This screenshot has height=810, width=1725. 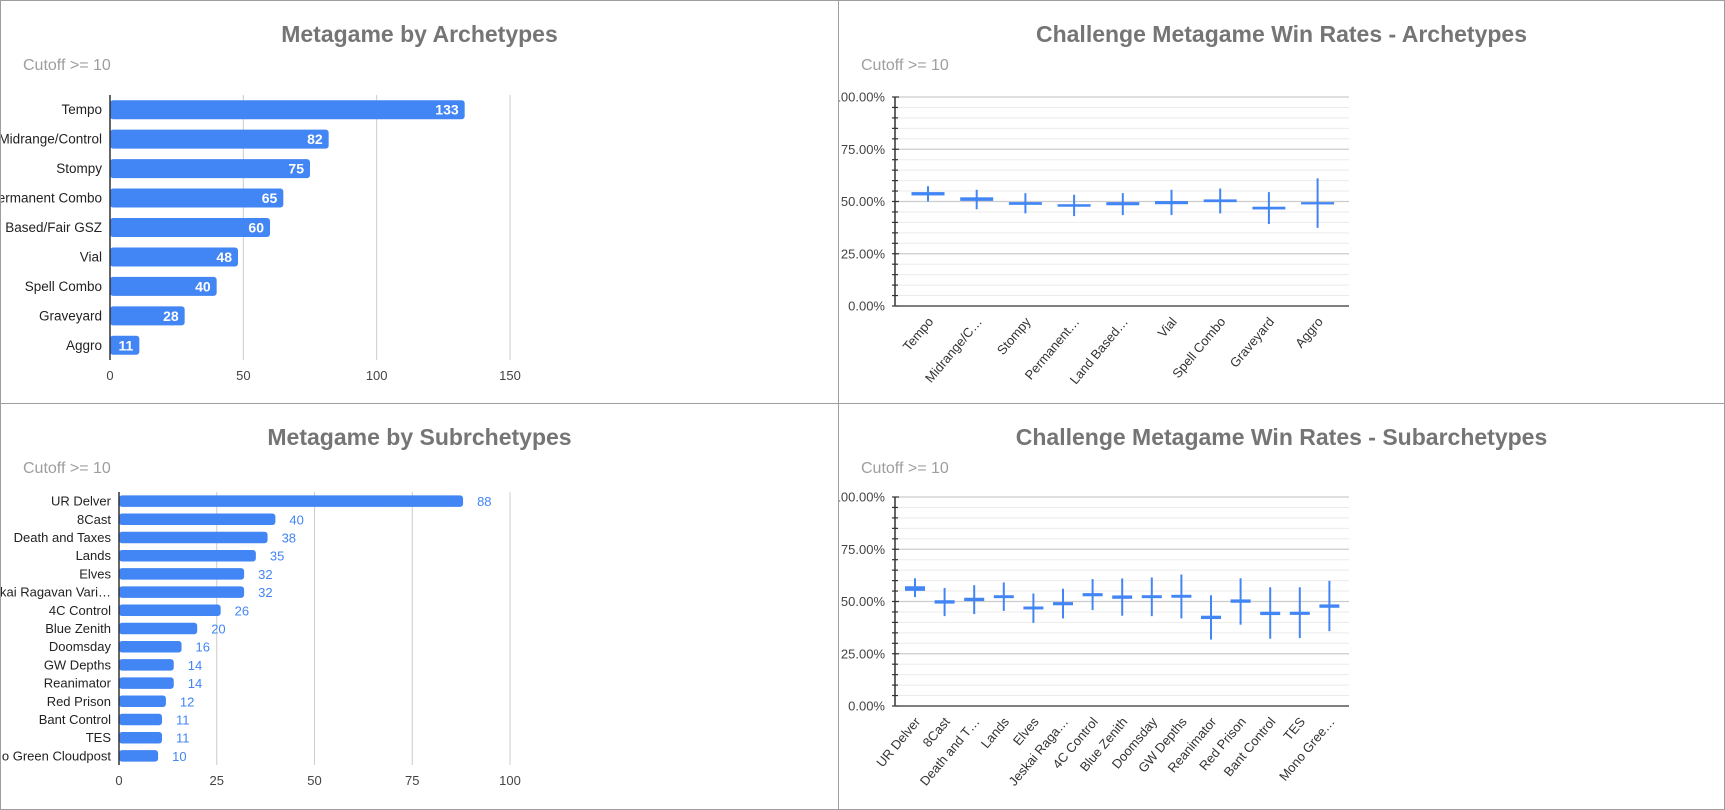 I want to click on x-tick-label: TES, so click(x=1294, y=728).